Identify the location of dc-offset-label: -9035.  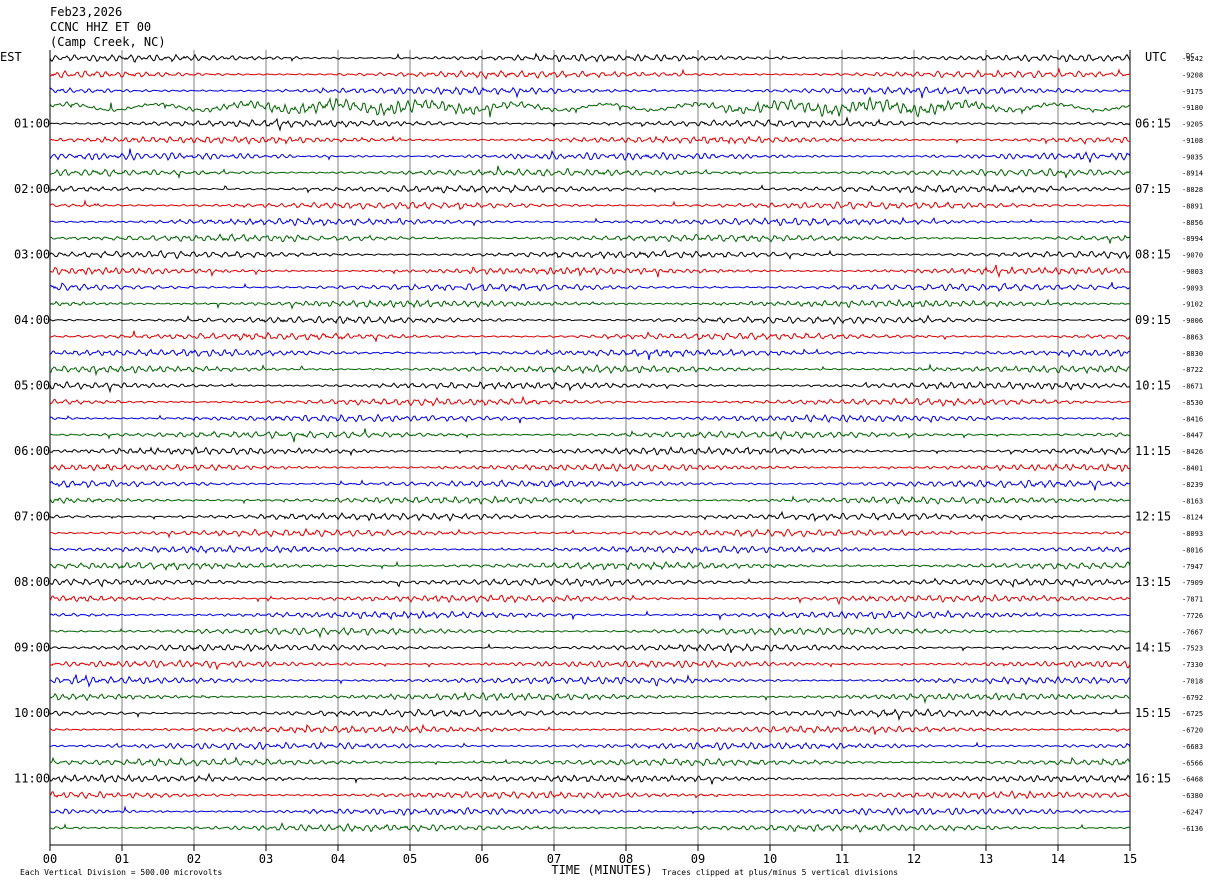
(1192, 157).